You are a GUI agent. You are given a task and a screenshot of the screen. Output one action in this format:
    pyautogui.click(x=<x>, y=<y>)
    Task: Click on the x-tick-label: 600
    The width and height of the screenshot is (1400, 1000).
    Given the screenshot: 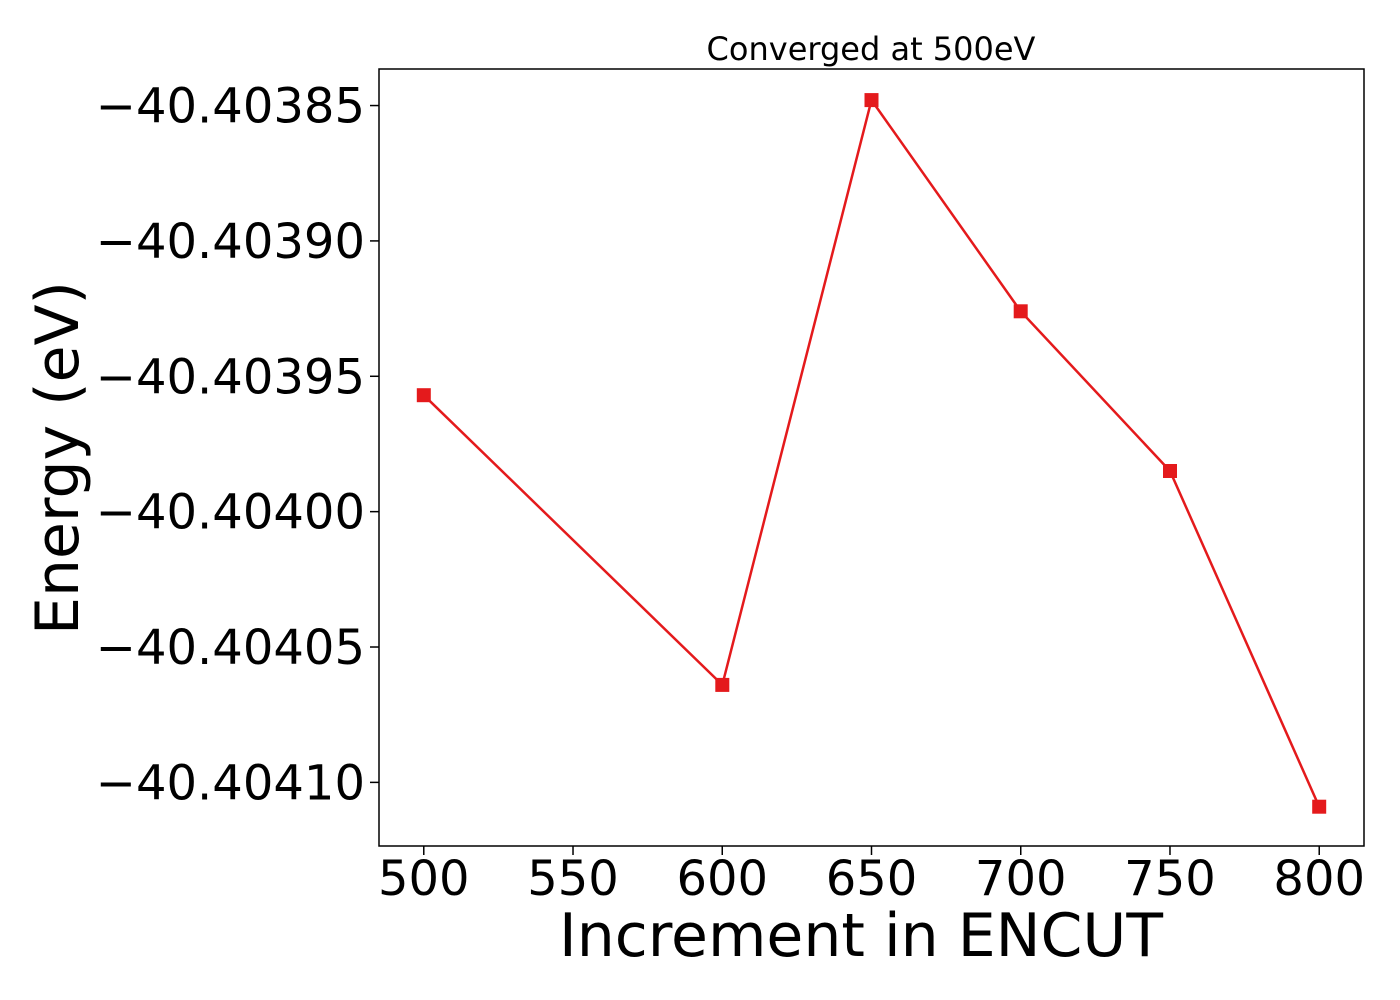 What is the action you would take?
    pyautogui.click(x=722, y=879)
    